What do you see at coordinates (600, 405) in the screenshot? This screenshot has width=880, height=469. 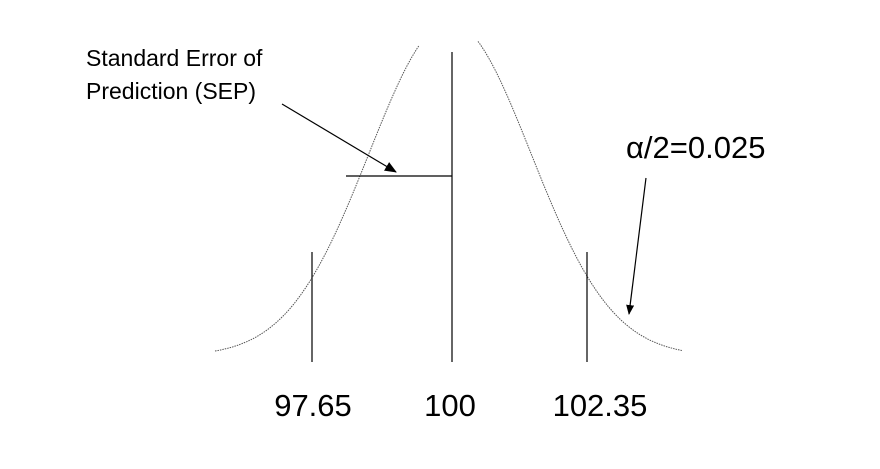 I see `tick-label-right: 102.35` at bounding box center [600, 405].